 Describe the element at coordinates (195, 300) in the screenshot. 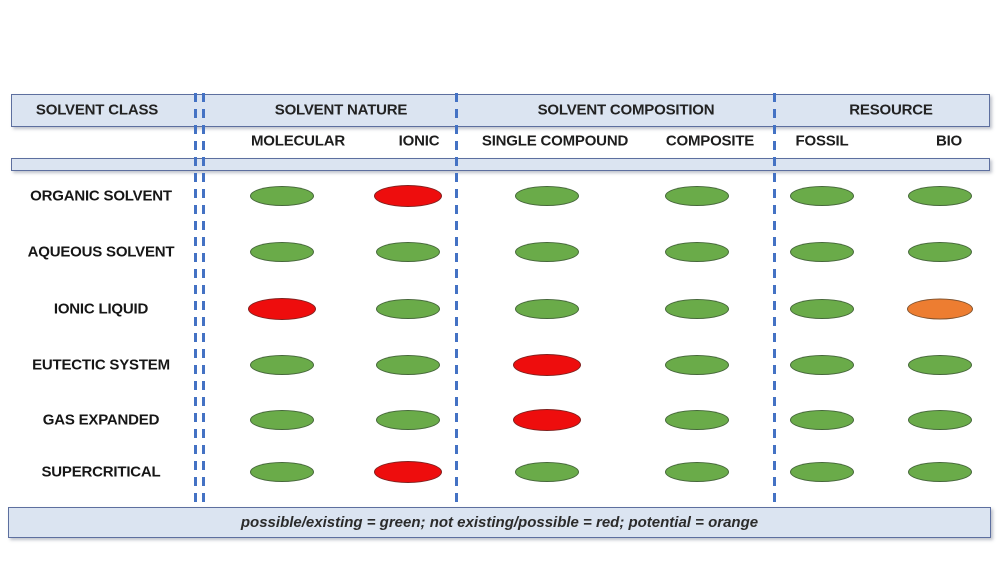

I see `dashed-separator-class-left` at that location.